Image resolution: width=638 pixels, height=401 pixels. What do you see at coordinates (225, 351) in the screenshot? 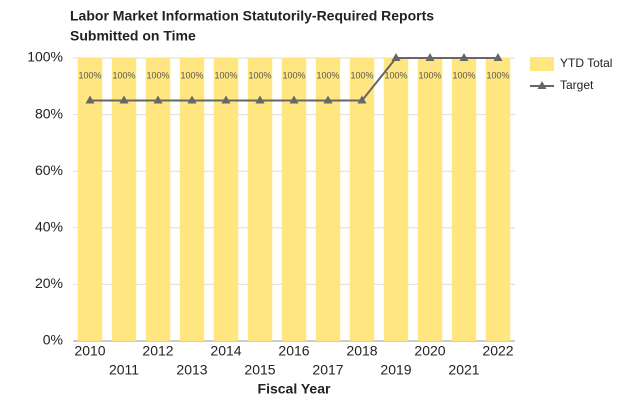
I see `x-tick-label: 2014` at bounding box center [225, 351].